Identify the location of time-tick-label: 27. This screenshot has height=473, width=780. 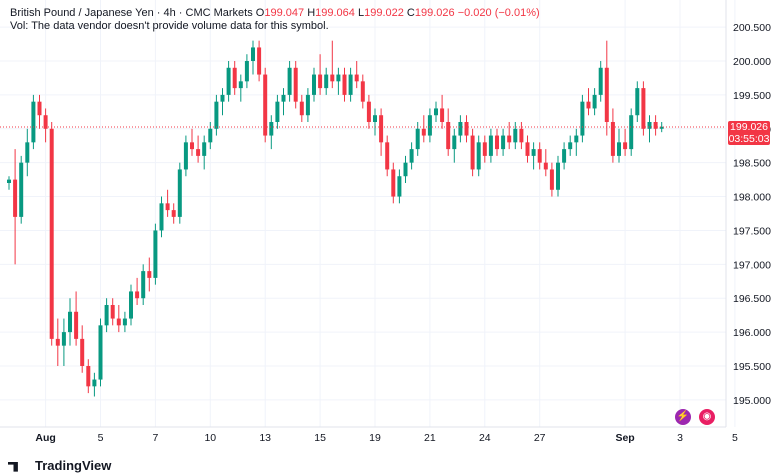
(540, 438).